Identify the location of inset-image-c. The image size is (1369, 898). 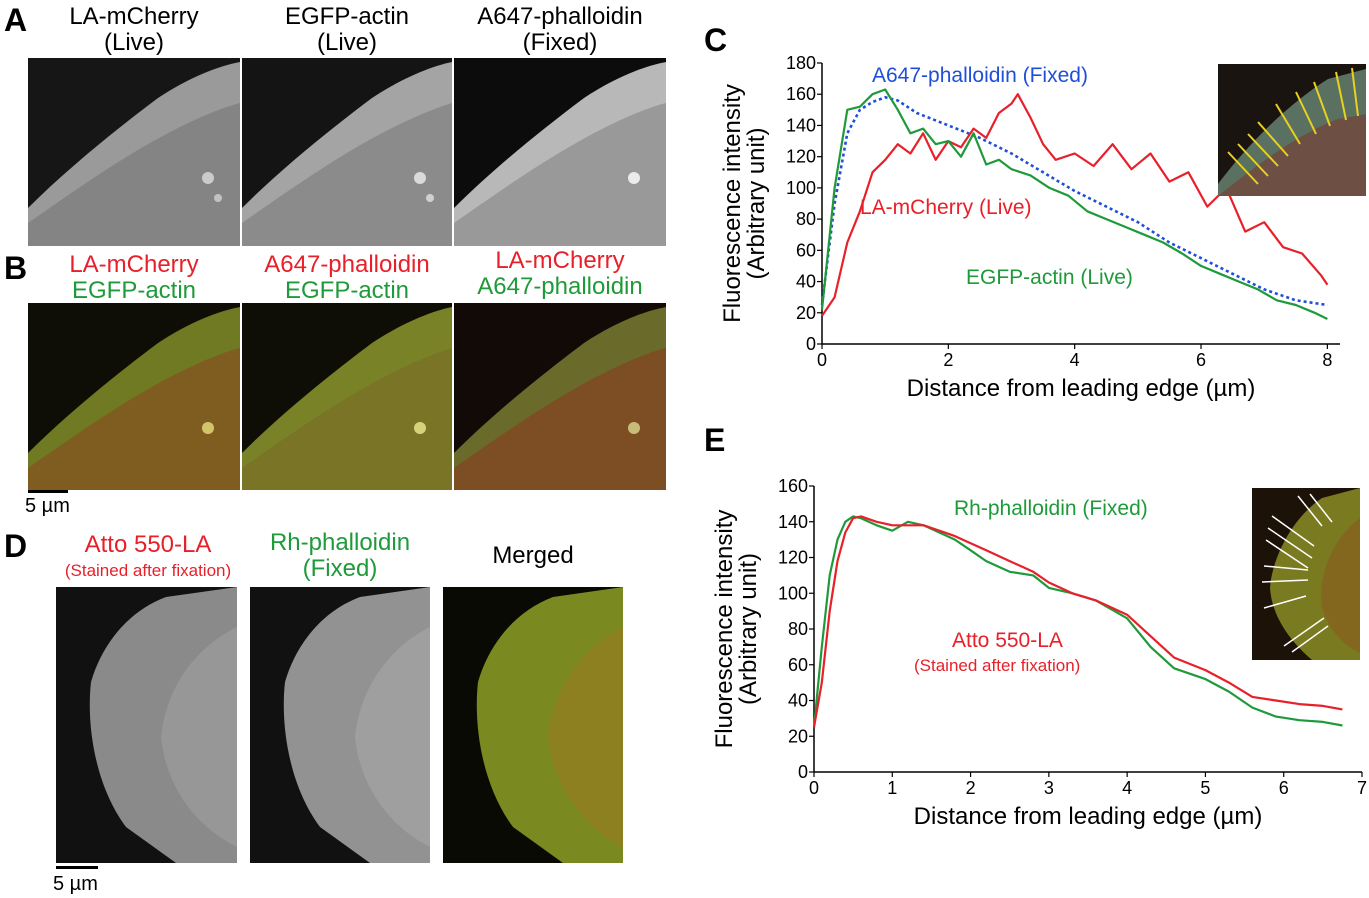
(1292, 130).